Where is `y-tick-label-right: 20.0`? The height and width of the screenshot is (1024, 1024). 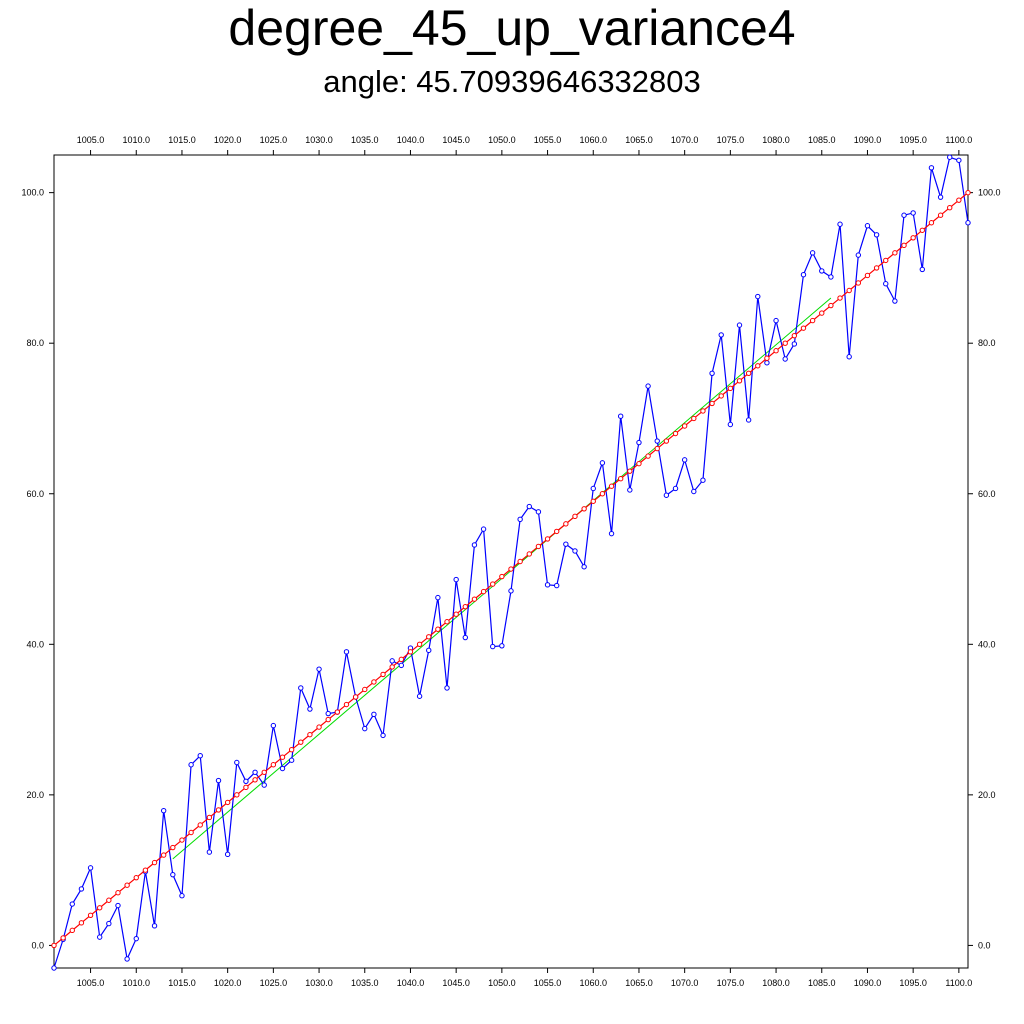 y-tick-label-right: 20.0 is located at coordinates (987, 795).